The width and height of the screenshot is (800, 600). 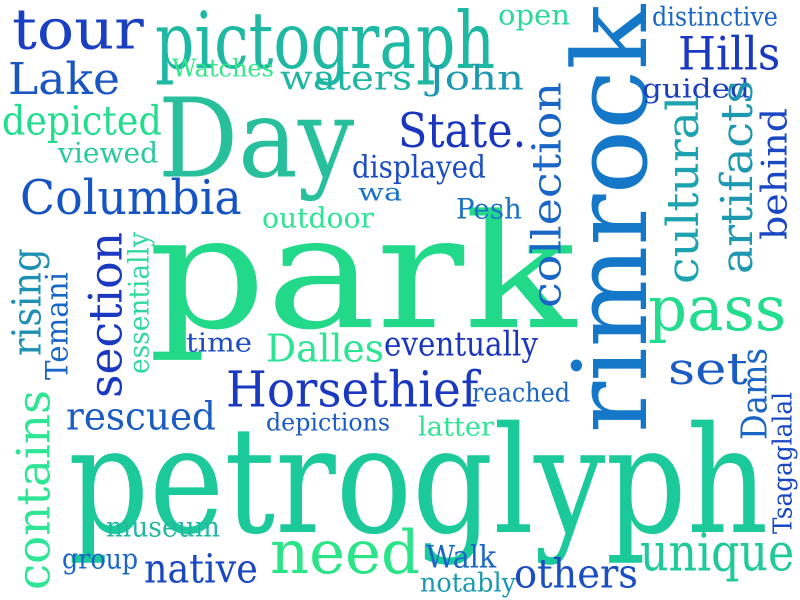 What do you see at coordinates (131, 198) in the screenshot?
I see `word-columbia: Columbia` at bounding box center [131, 198].